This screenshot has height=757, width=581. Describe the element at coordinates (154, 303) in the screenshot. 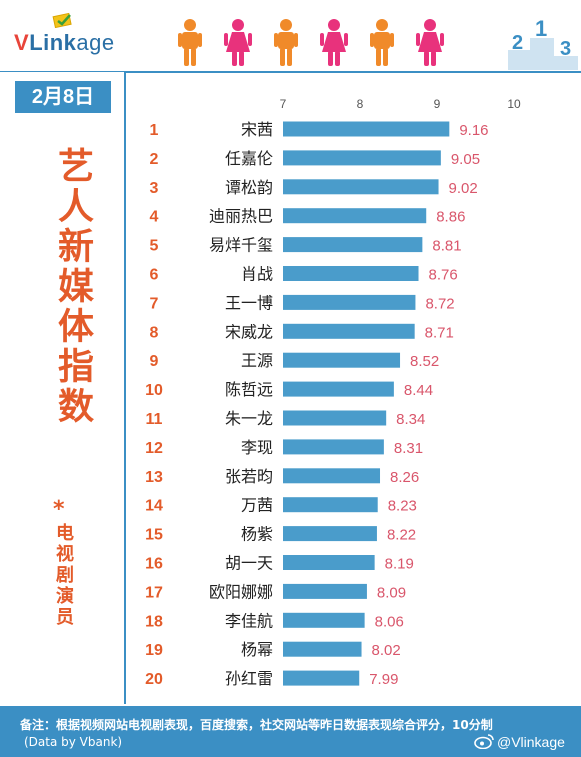

I see `rank-label: 7` at that location.